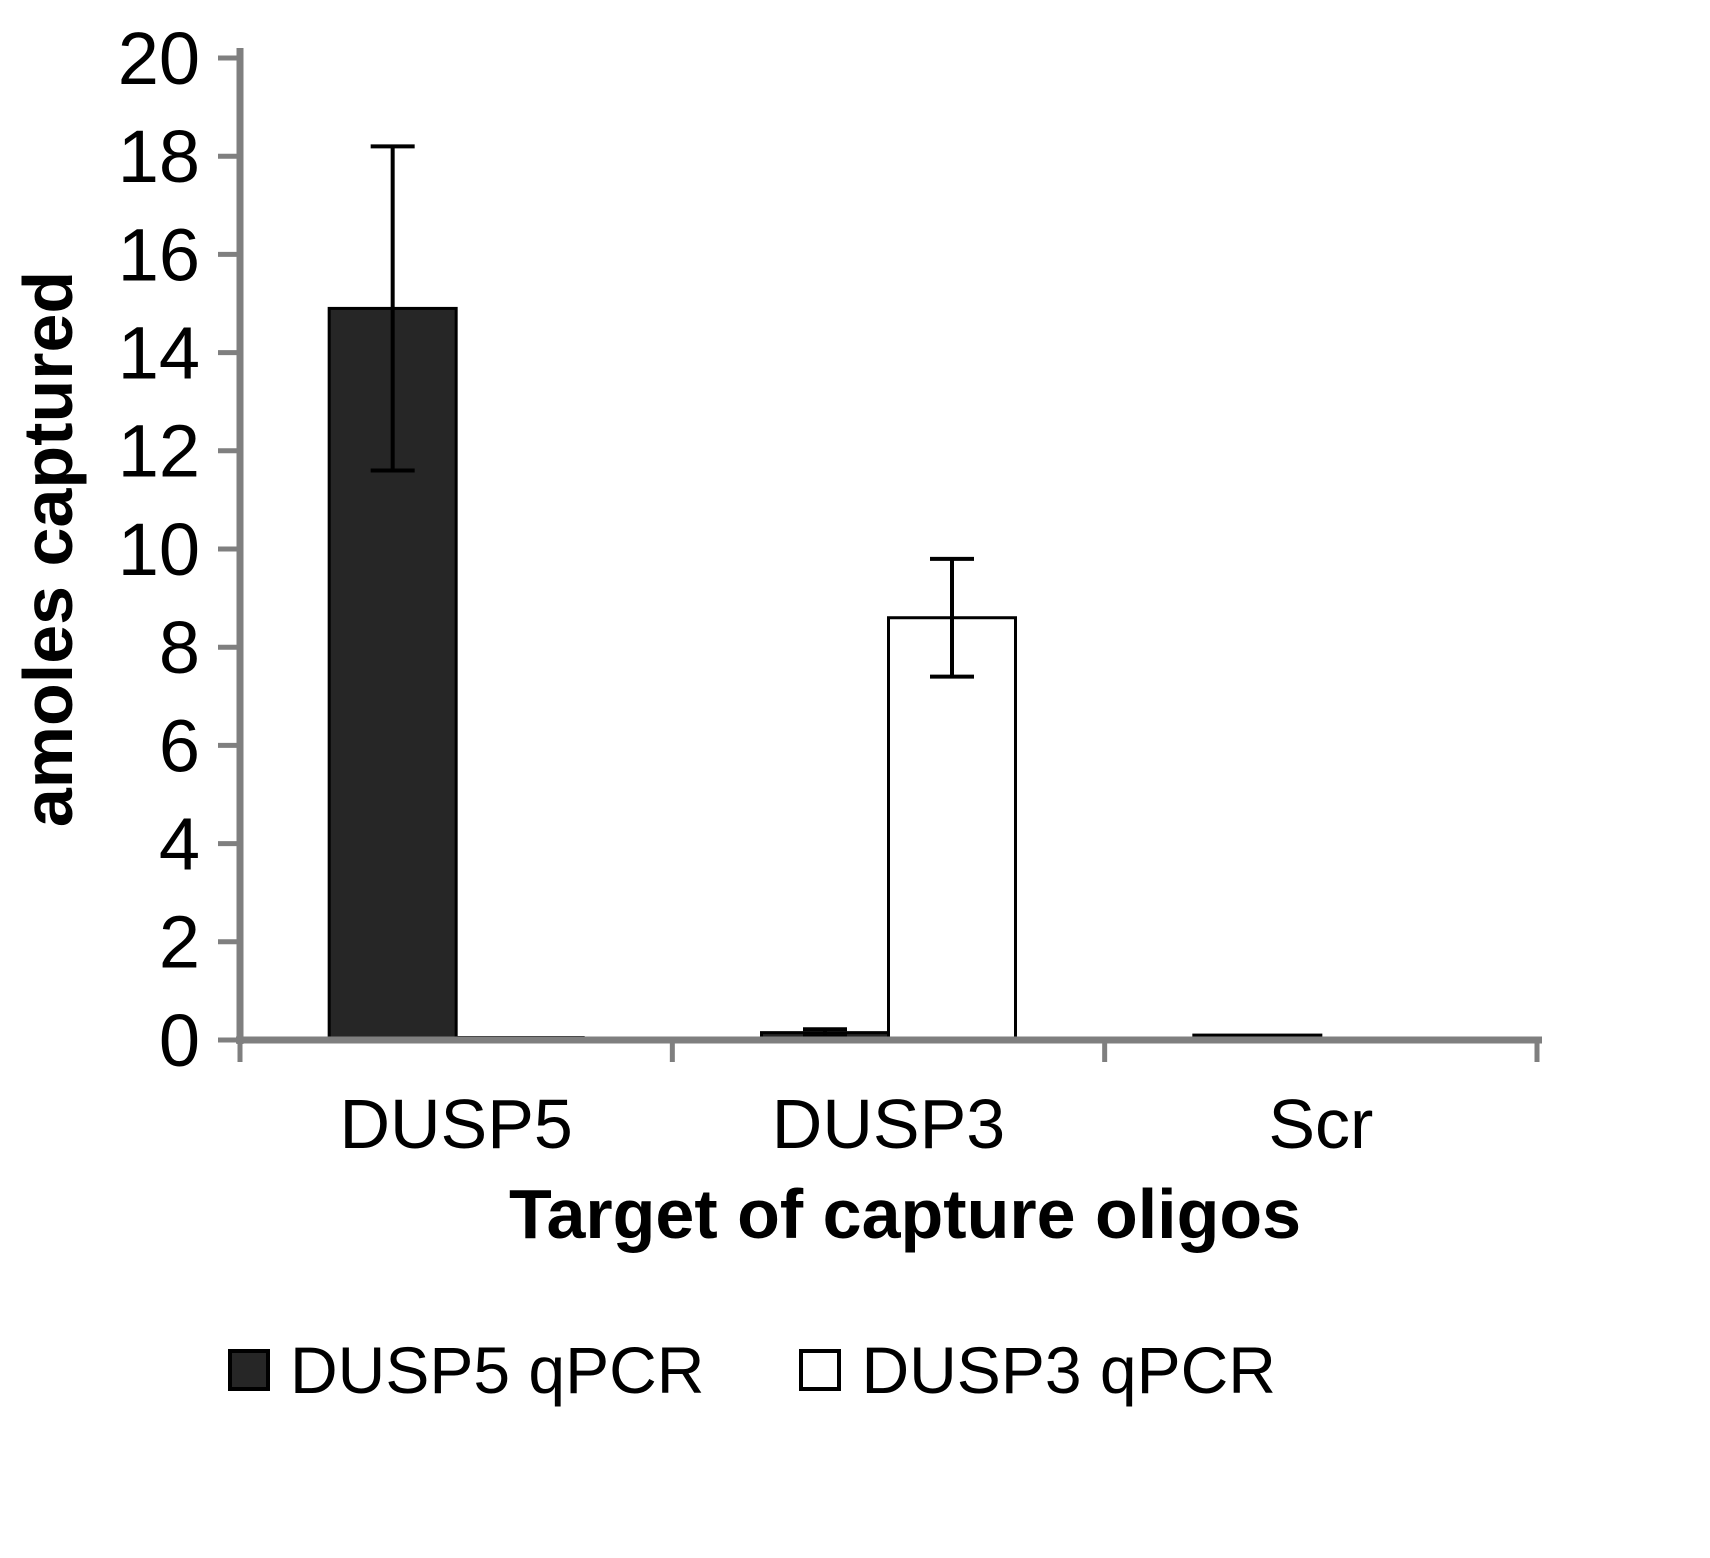  What do you see at coordinates (952, 829) in the screenshot?
I see `bar` at bounding box center [952, 829].